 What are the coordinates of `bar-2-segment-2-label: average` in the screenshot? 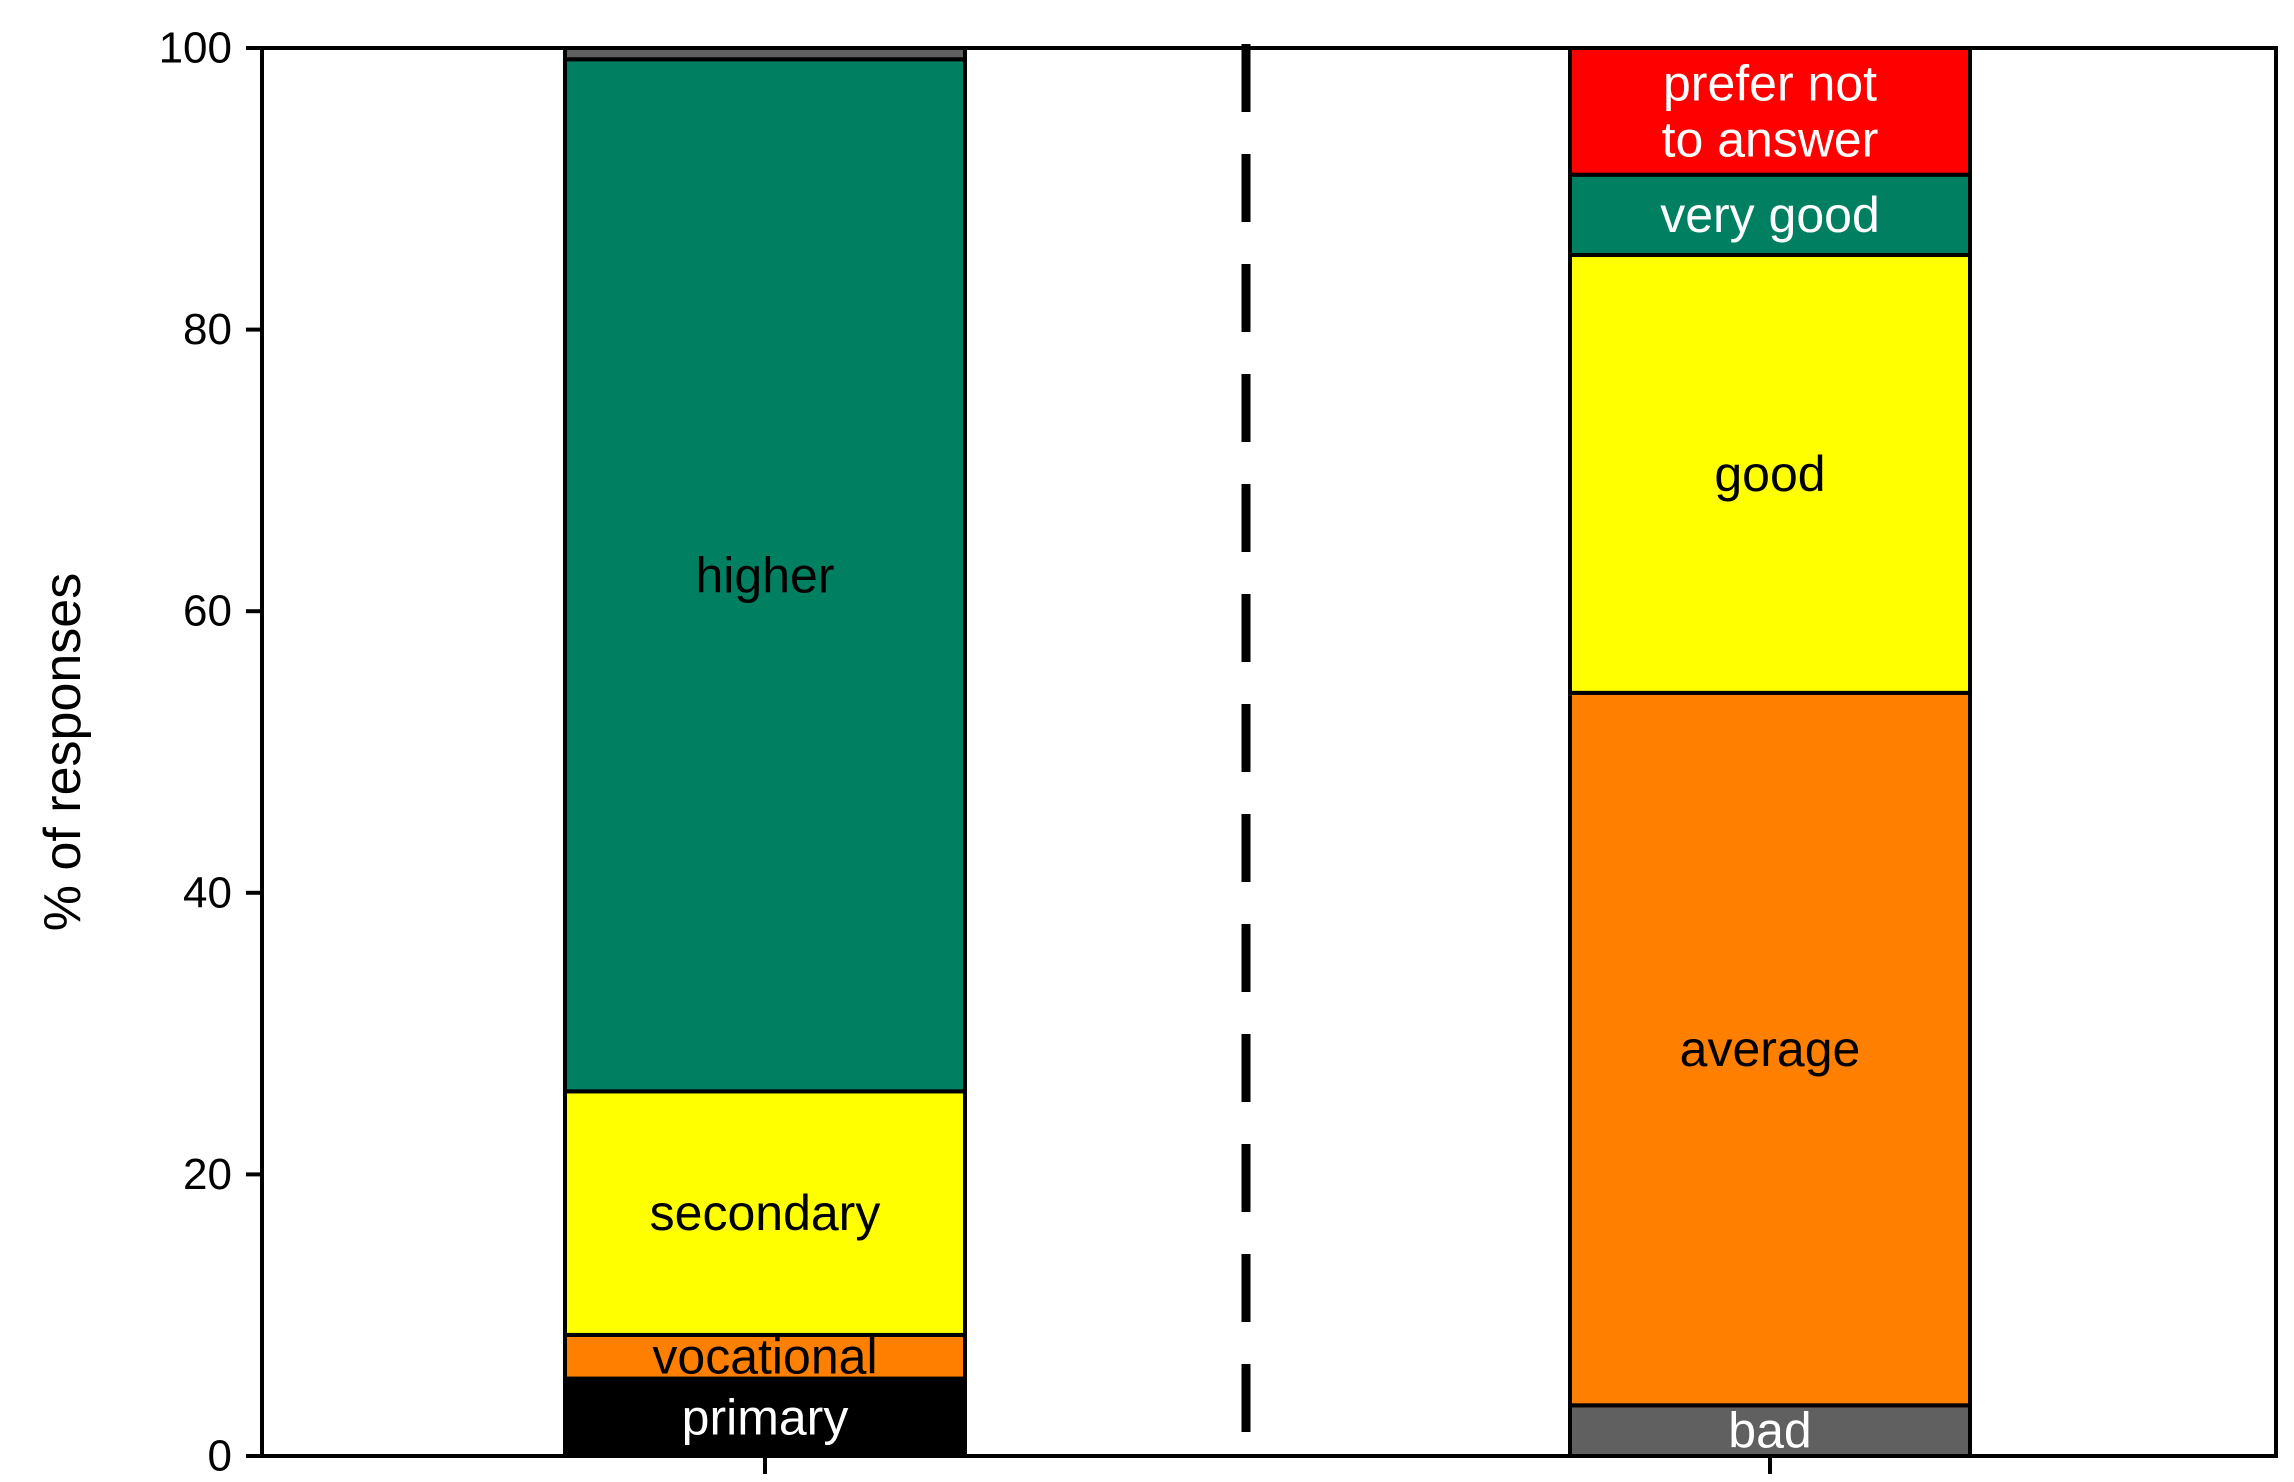 It's located at (1770, 1049).